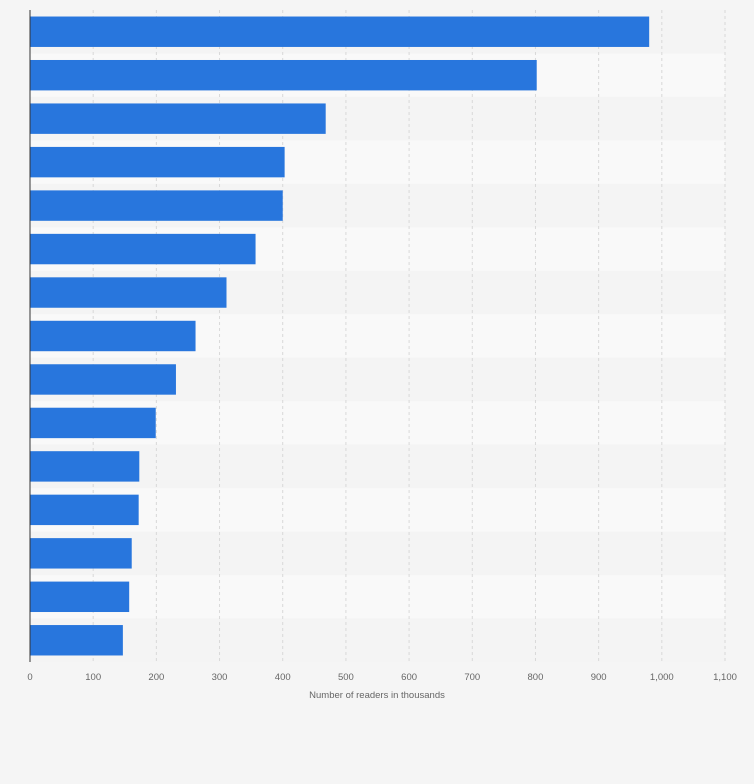 The height and width of the screenshot is (784, 754). Describe the element at coordinates (409, 677) in the screenshot. I see `x-tick-label: 600` at that location.